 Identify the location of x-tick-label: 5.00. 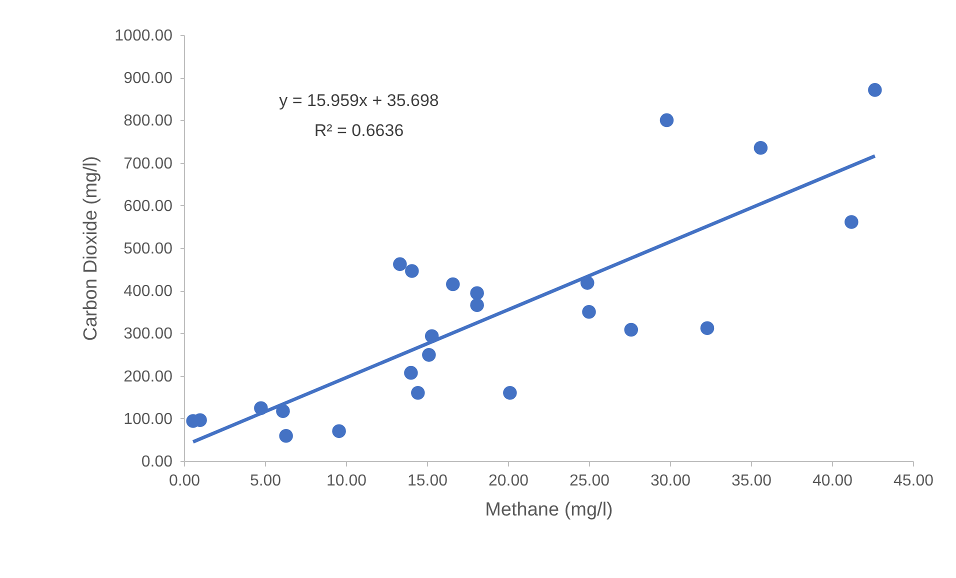
(266, 481).